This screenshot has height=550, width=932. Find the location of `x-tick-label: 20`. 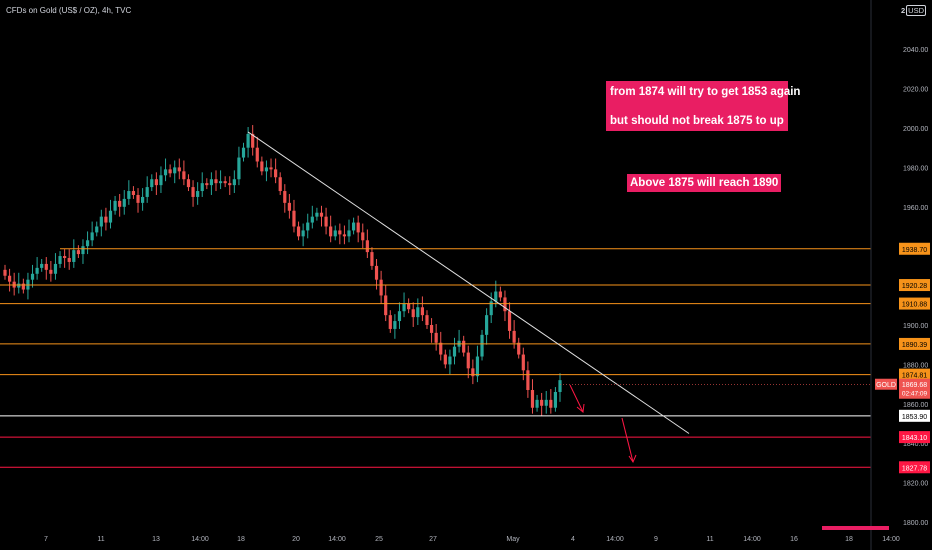

x-tick-label: 20 is located at coordinates (296, 539).